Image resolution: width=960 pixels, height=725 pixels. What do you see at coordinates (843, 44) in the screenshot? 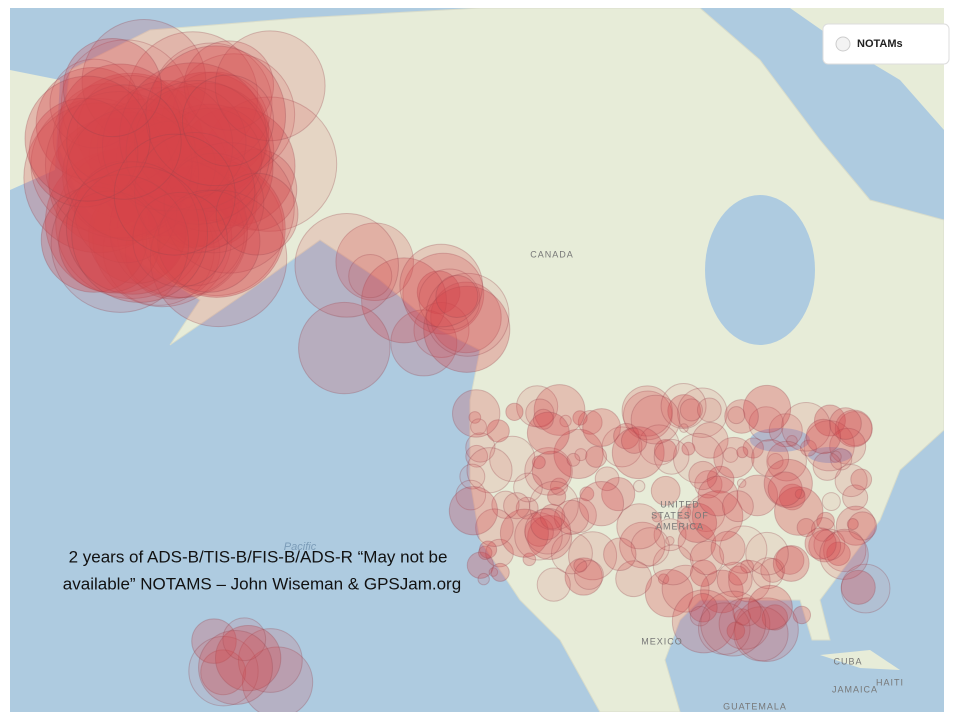
I see `legend-toggle` at bounding box center [843, 44].